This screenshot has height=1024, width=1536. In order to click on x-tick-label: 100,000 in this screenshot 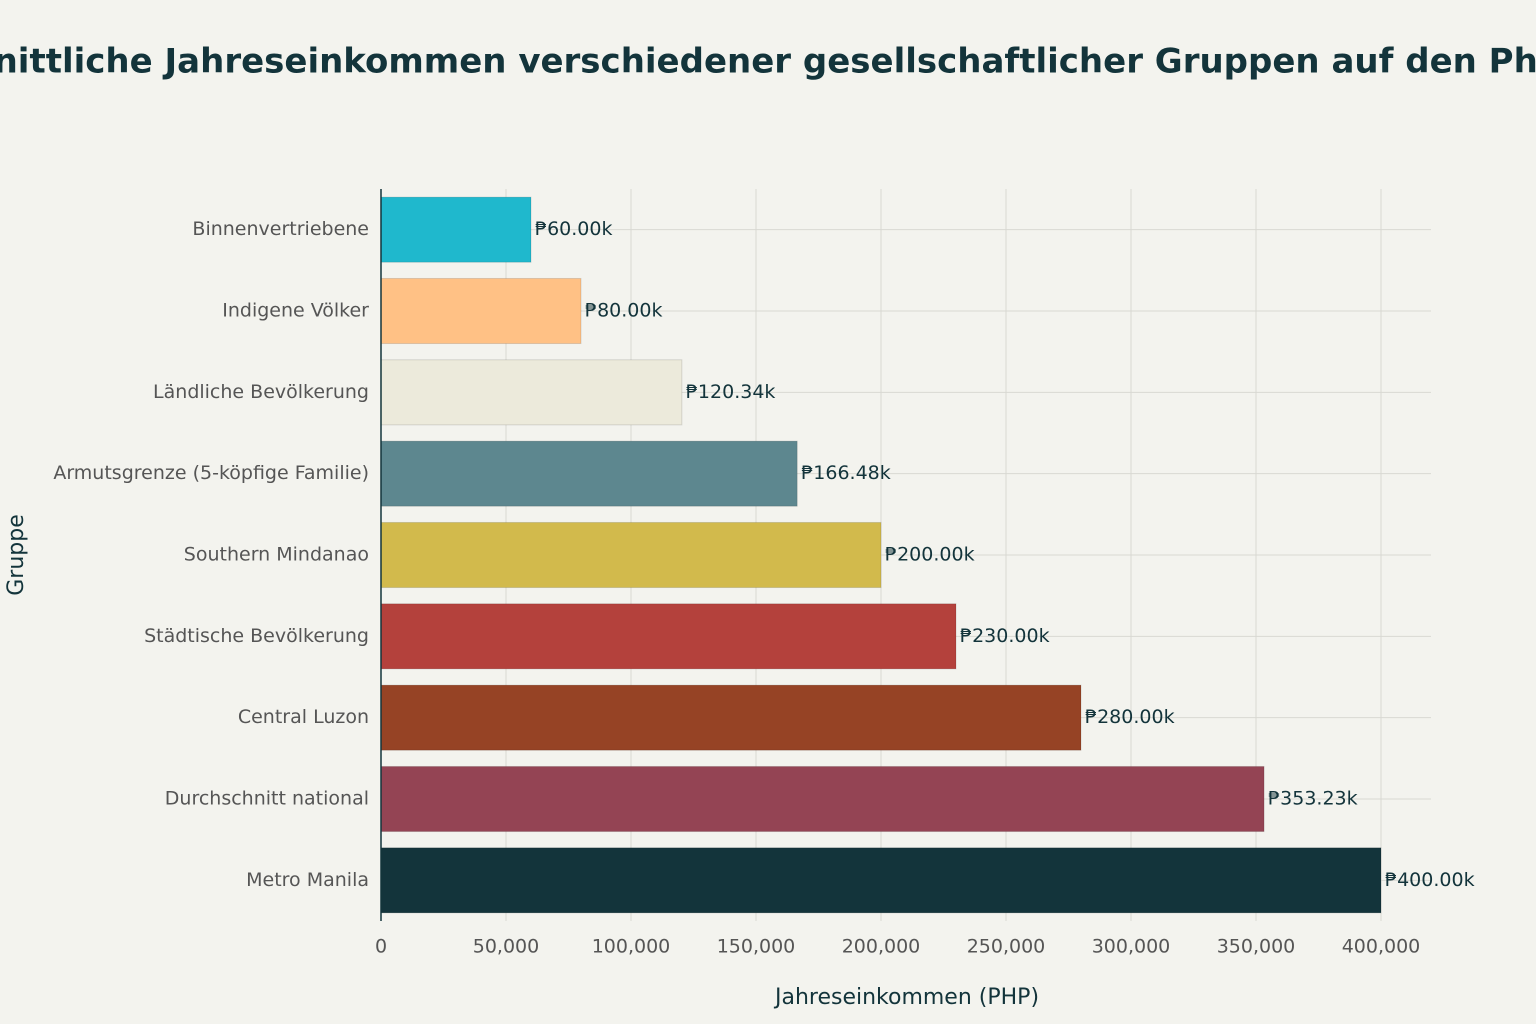, I will do `click(631, 947)`.